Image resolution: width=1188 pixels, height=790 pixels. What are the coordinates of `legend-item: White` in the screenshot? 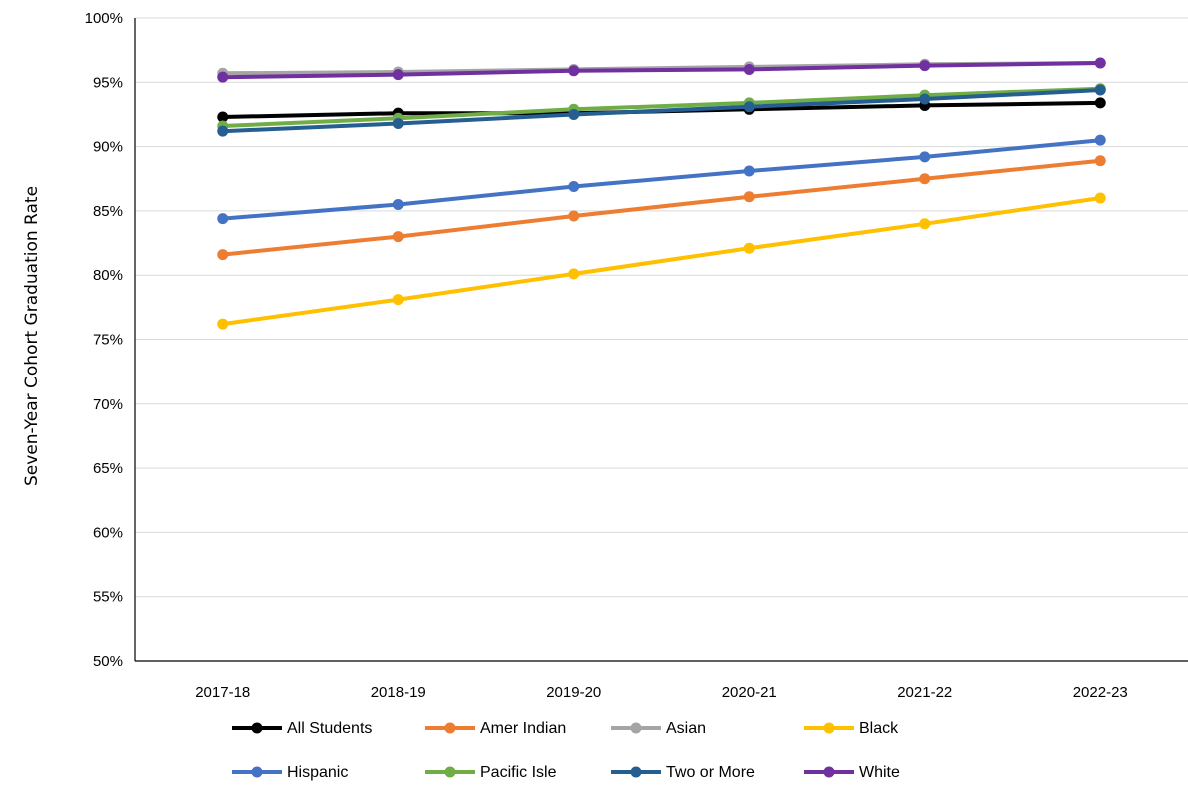 It's located at (852, 772).